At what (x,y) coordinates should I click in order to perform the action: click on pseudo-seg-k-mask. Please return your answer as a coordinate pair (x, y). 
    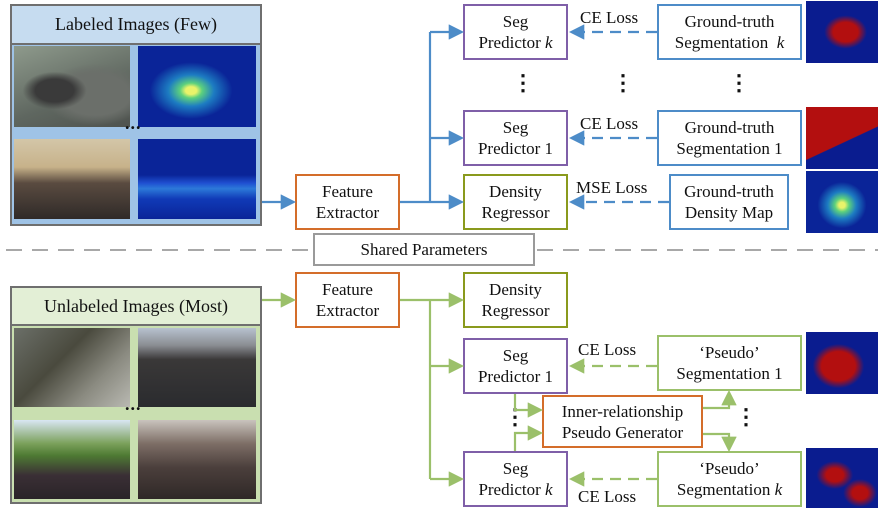
    Looking at the image, I should click on (842, 478).